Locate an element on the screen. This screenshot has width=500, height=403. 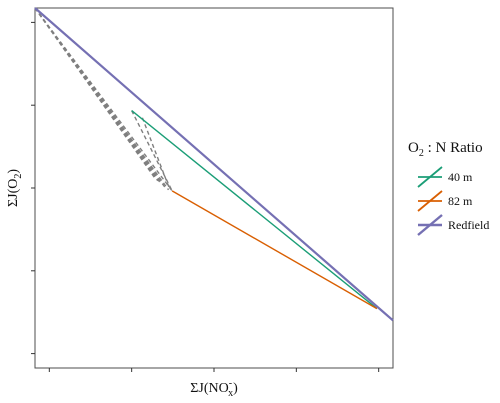
legend-label: 40 m is located at coordinates (460, 177).